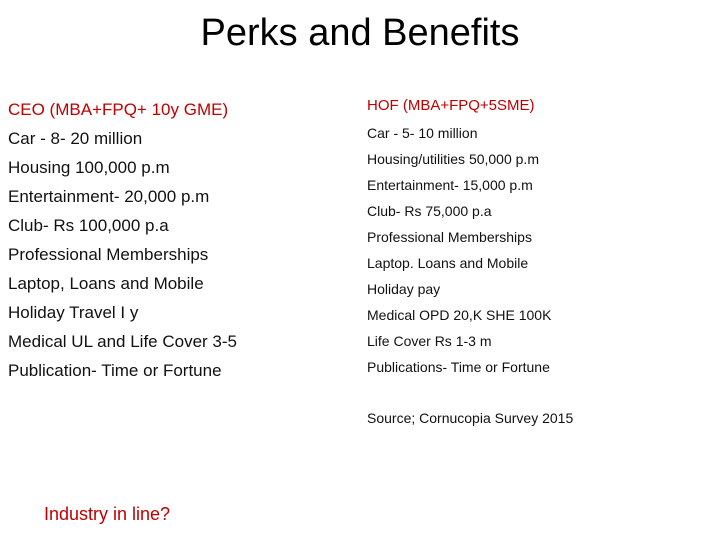 Image resolution: width=720 pixels, height=540 pixels. What do you see at coordinates (118, 109) in the screenshot?
I see `ceo-column-heading: CEO (MBA+FPQ+ 10y GME)` at bounding box center [118, 109].